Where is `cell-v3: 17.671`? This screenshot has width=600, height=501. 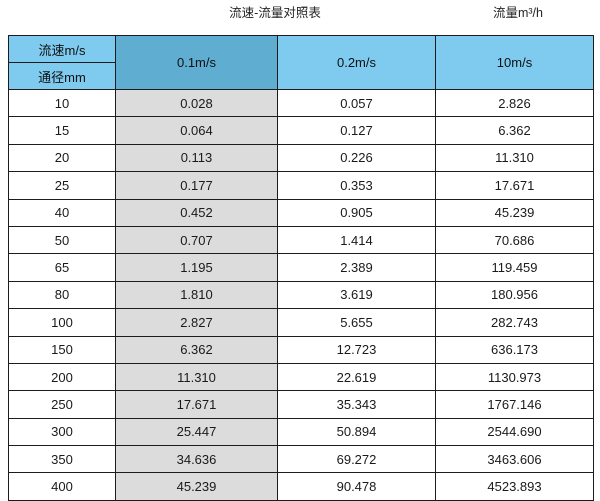
cell-v3: 17.671 is located at coordinates (514, 185).